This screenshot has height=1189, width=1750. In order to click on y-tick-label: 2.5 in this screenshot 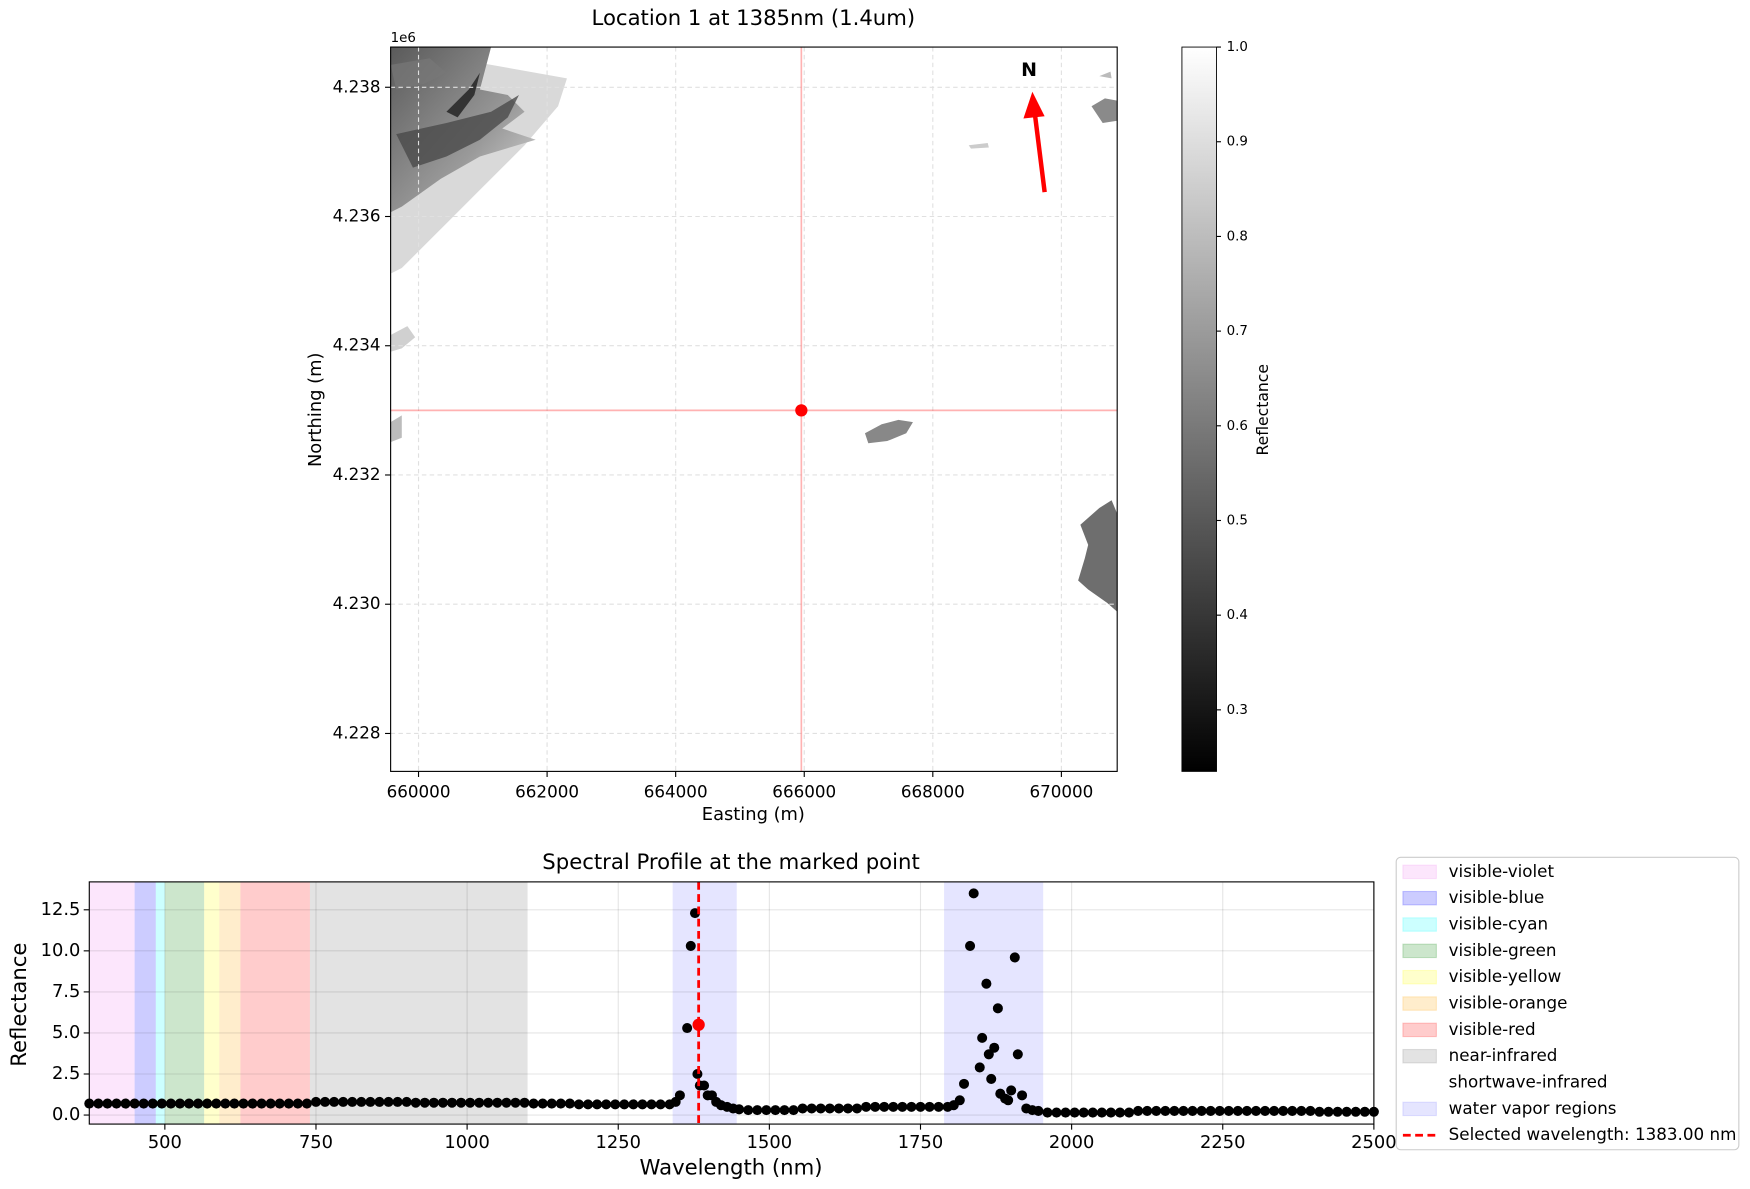, I will do `click(66, 1073)`.